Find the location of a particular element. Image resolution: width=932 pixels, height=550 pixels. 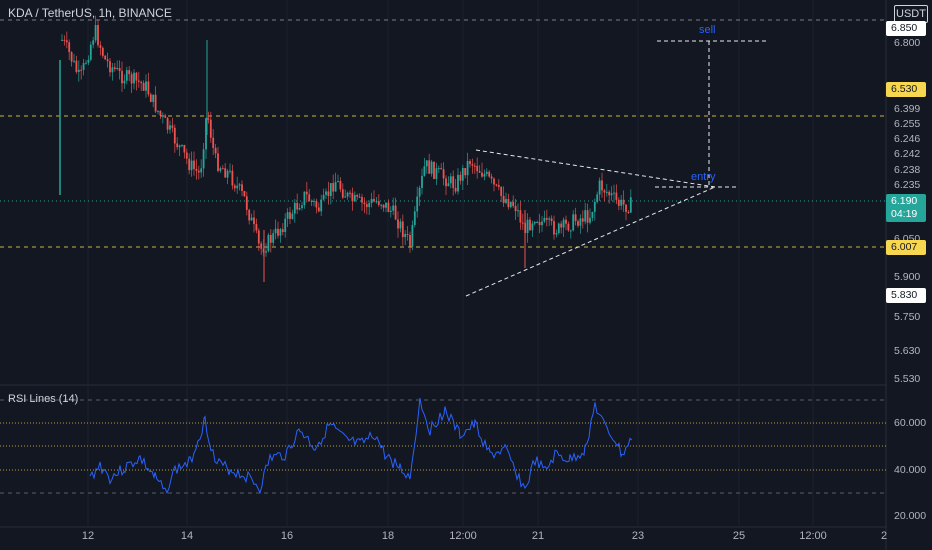

currency-button: USDT is located at coordinates (911, 14).